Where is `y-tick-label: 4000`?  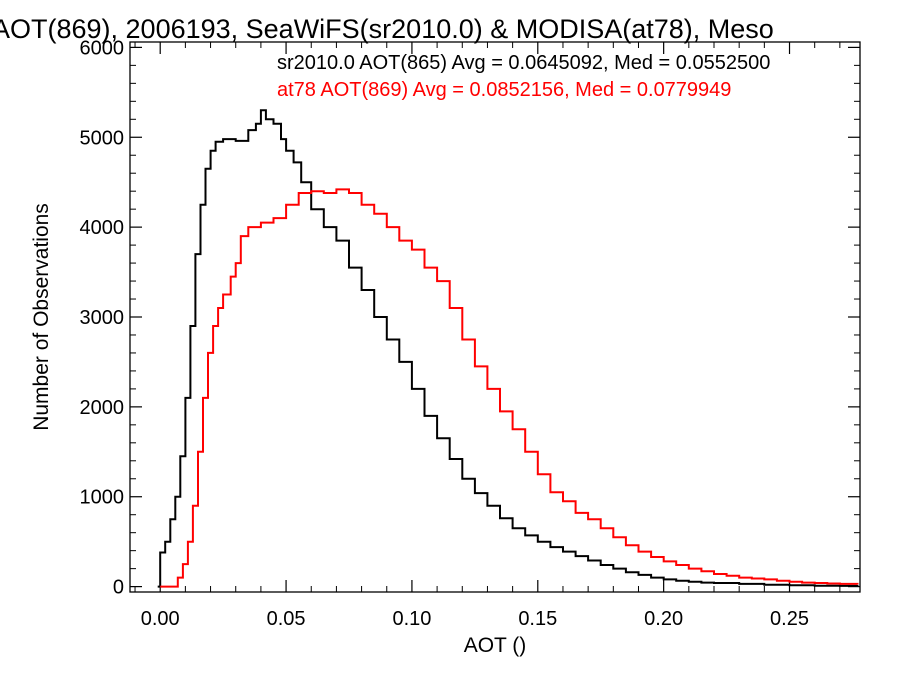 y-tick-label: 4000 is located at coordinates (102, 228).